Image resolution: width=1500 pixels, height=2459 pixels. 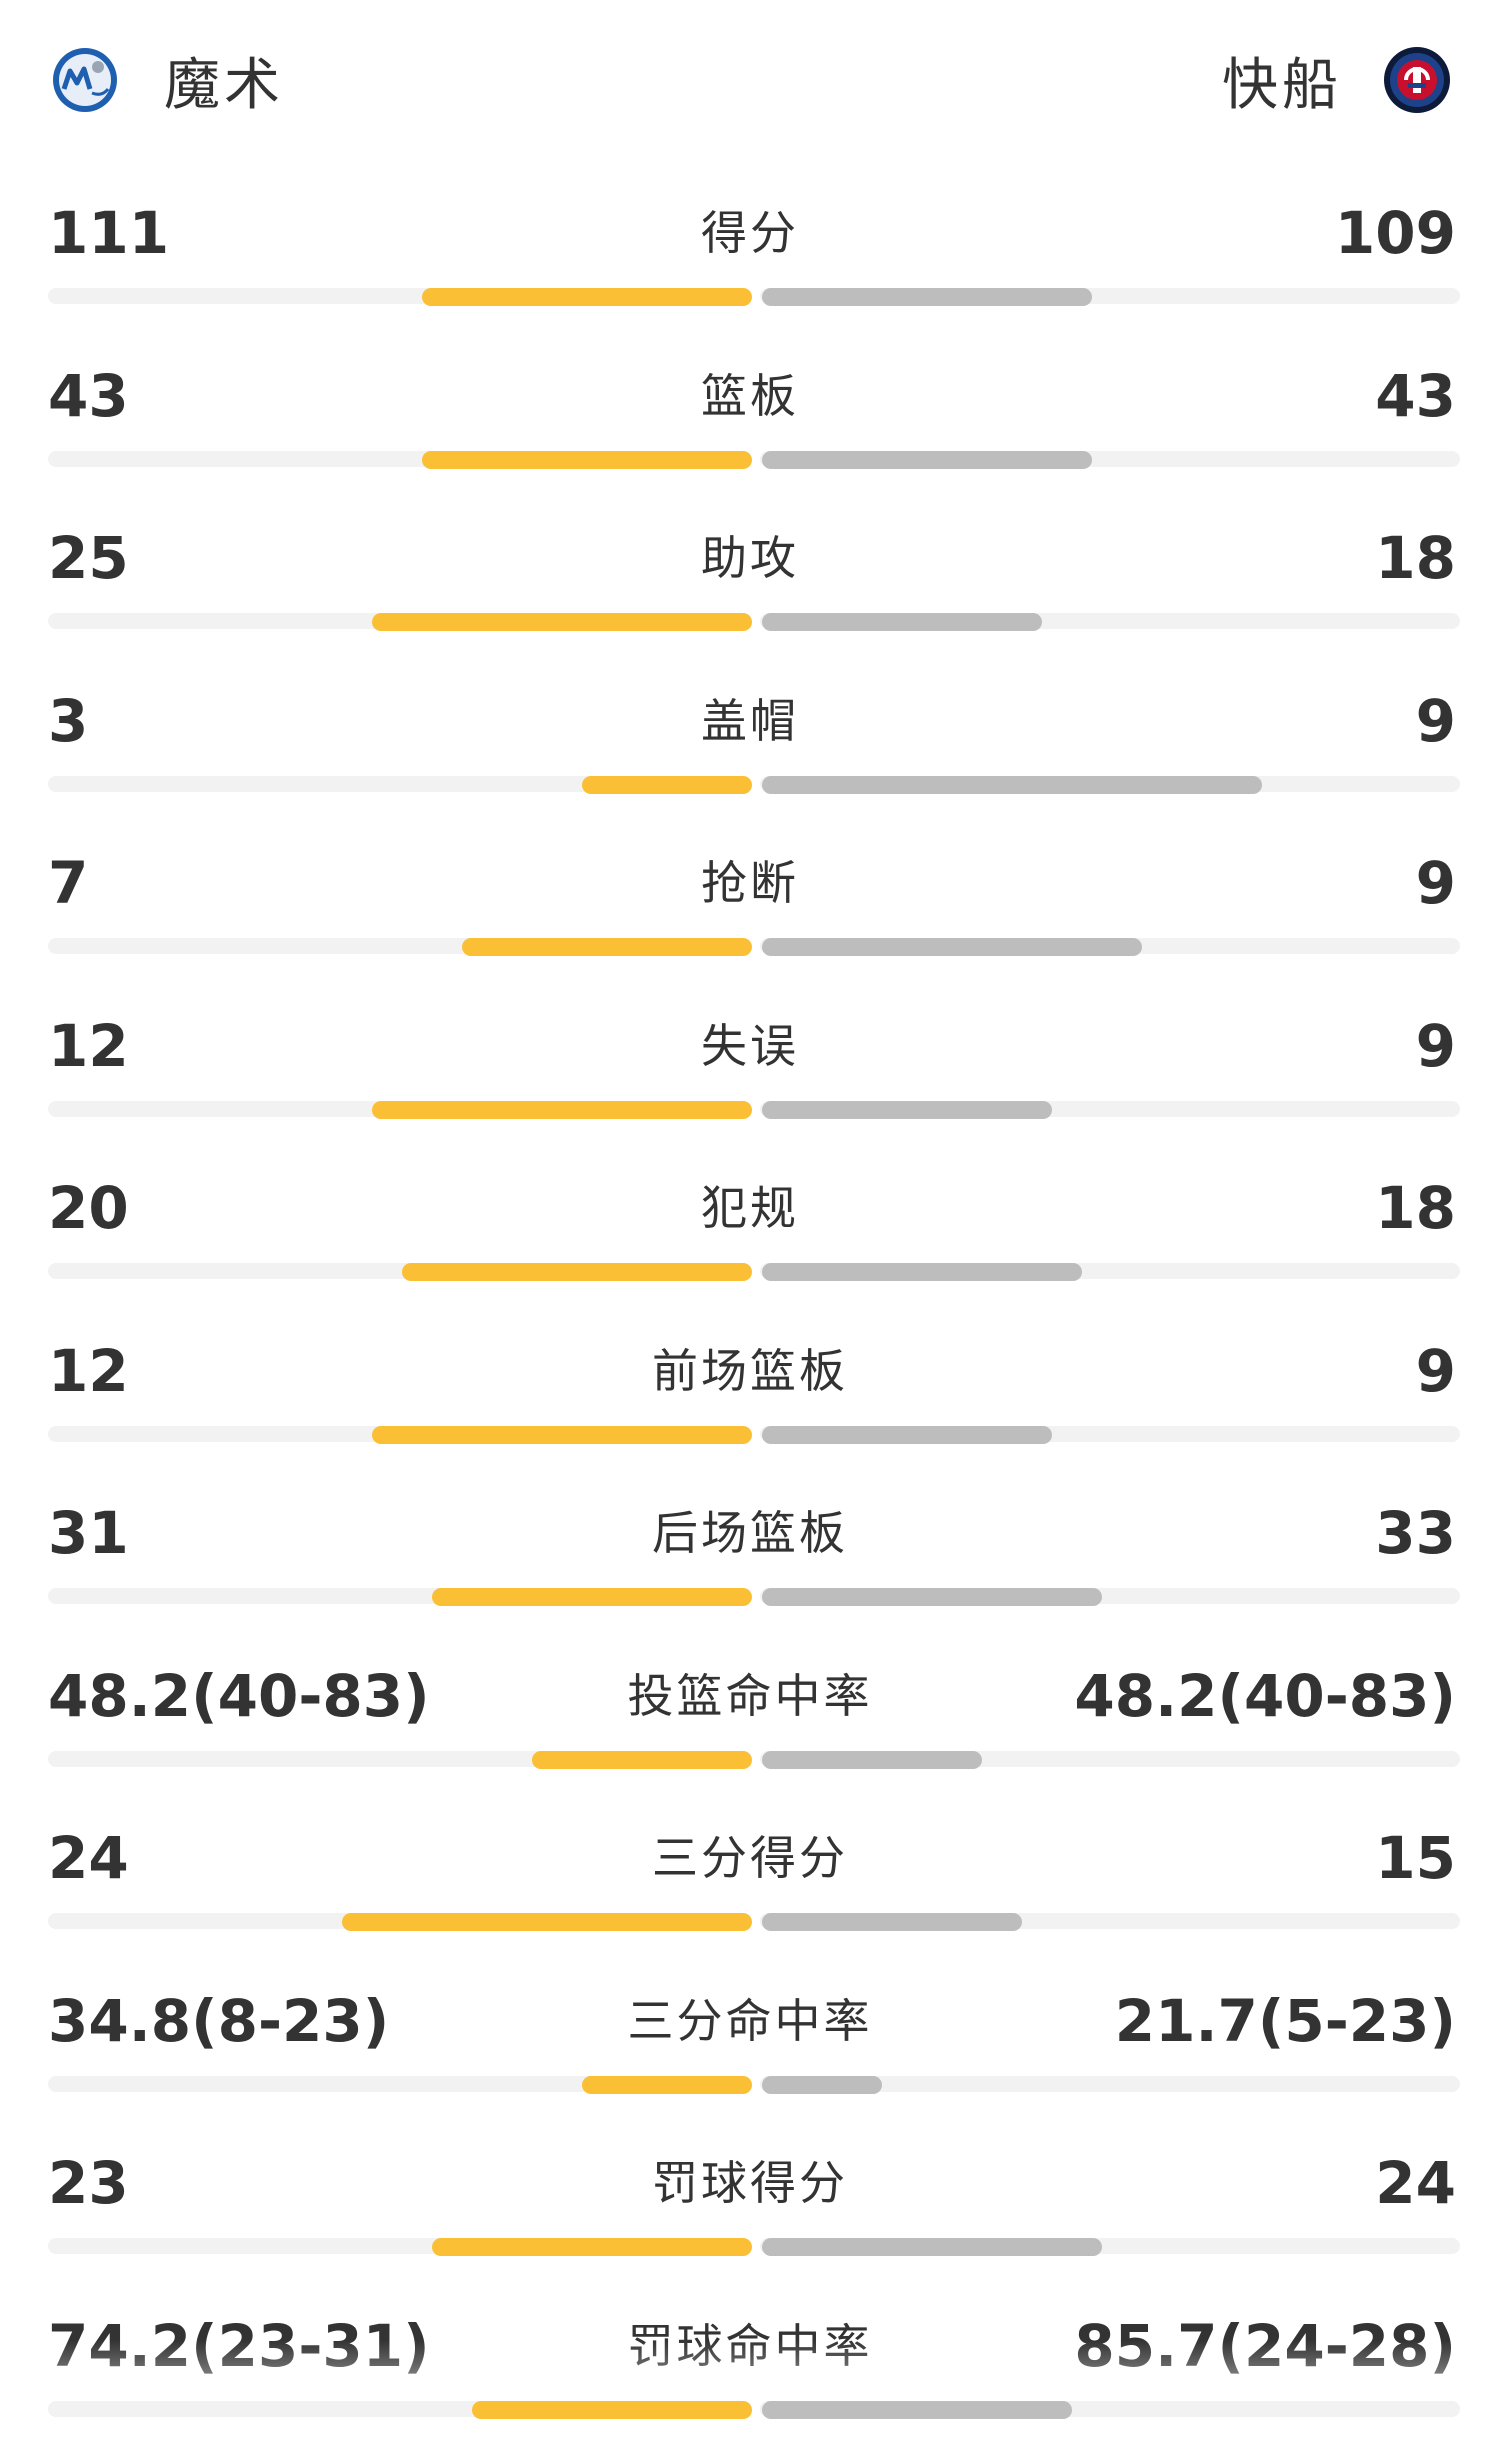 I want to click on stat-label: 得分, so click(x=750, y=233).